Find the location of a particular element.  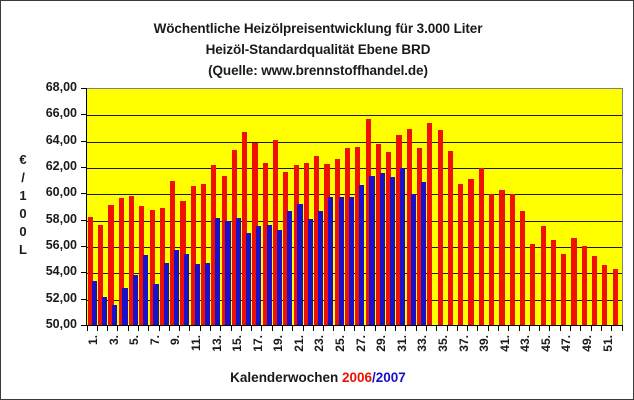

y-tick-label: 58,00 is located at coordinates (61, 218).